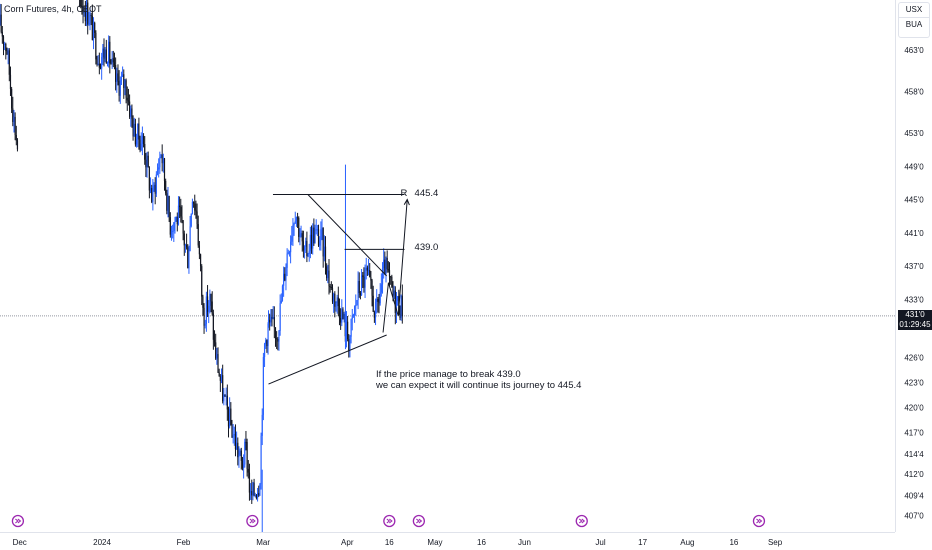 This screenshot has height=550, width=932. I want to click on divider, so click(914, 17).